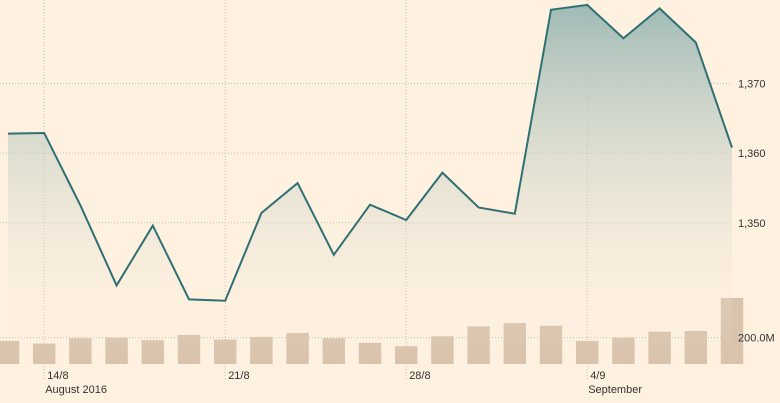 The width and height of the screenshot is (780, 403). I want to click on x-tick-label: 28/8, so click(419, 376).